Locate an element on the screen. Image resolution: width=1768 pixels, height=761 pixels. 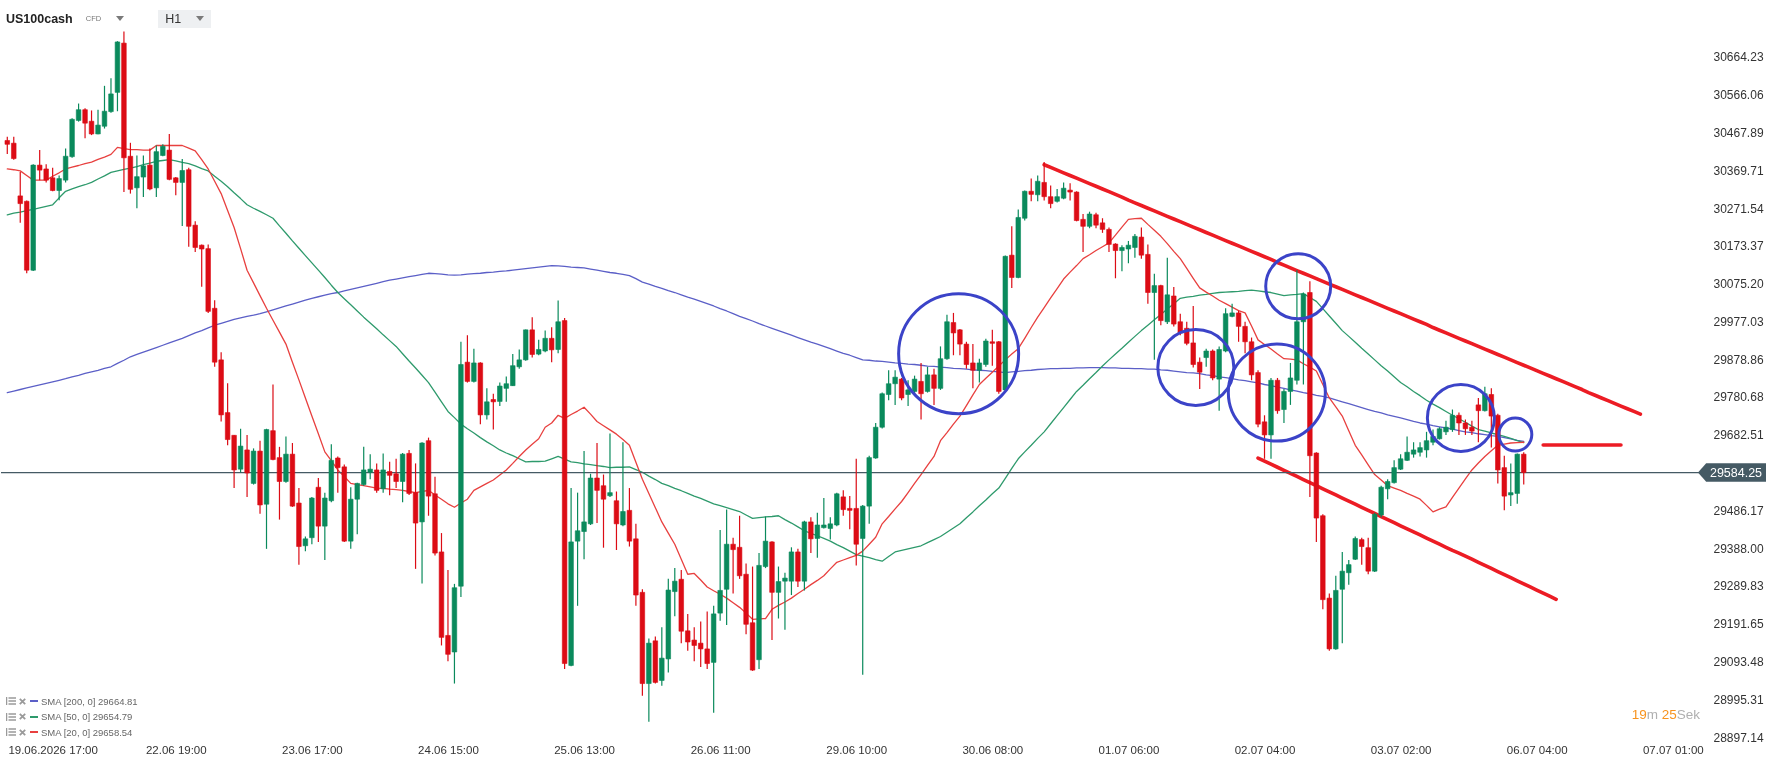
y-tick-label: 28897.14 is located at coordinates (1738, 737).